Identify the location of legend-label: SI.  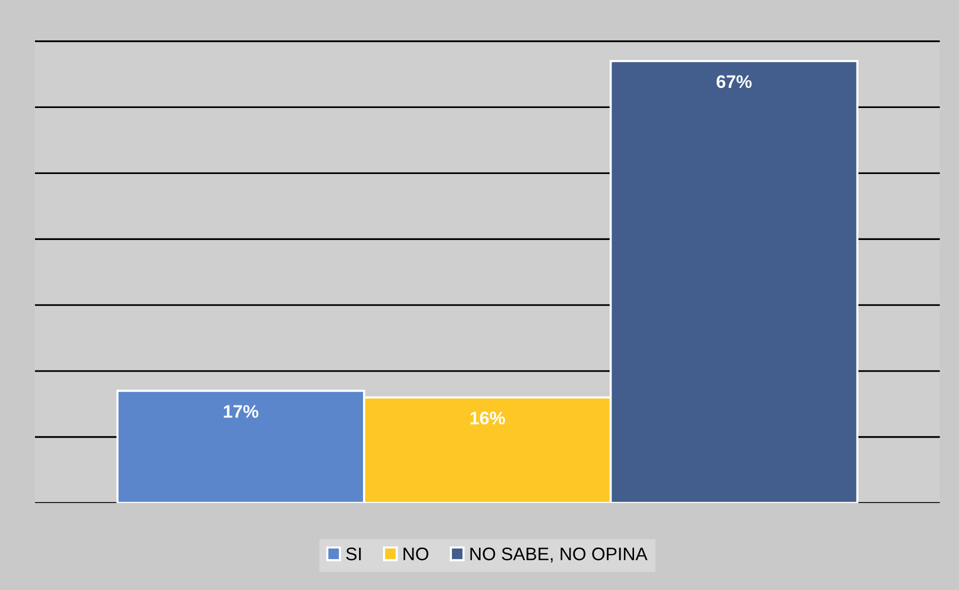
(353, 554).